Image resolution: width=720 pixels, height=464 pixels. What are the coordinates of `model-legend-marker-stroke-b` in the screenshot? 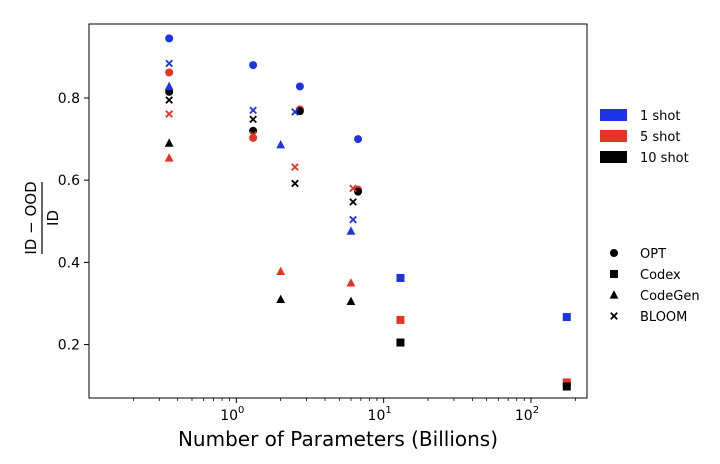 It's located at (614, 316).